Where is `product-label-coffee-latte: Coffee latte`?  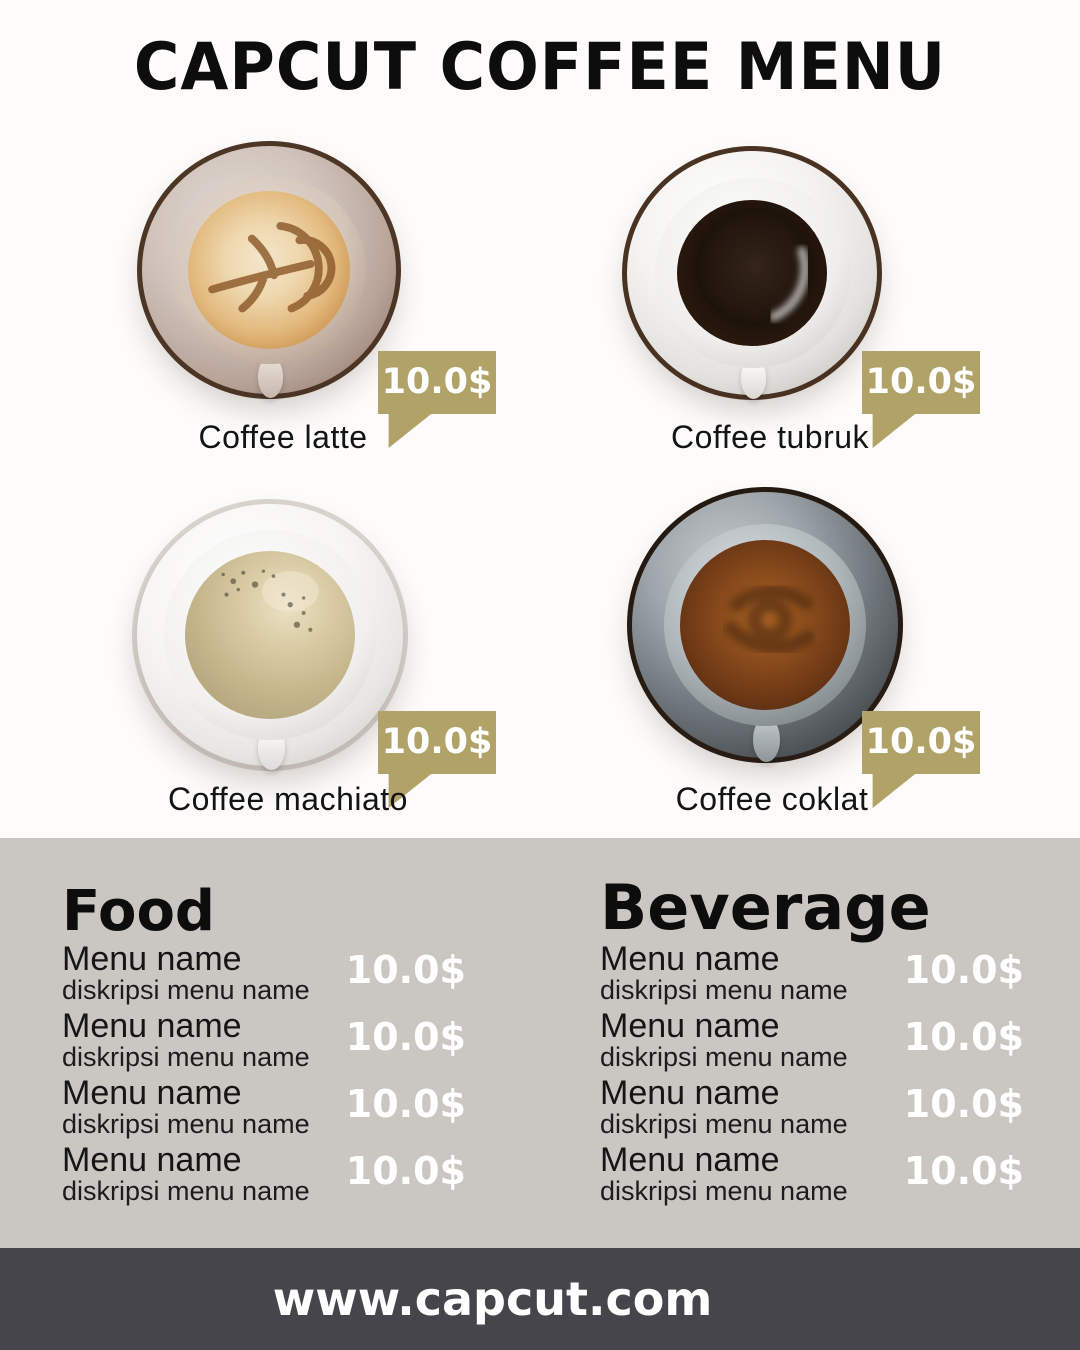
product-label-coffee-latte: Coffee latte is located at coordinates (283, 437).